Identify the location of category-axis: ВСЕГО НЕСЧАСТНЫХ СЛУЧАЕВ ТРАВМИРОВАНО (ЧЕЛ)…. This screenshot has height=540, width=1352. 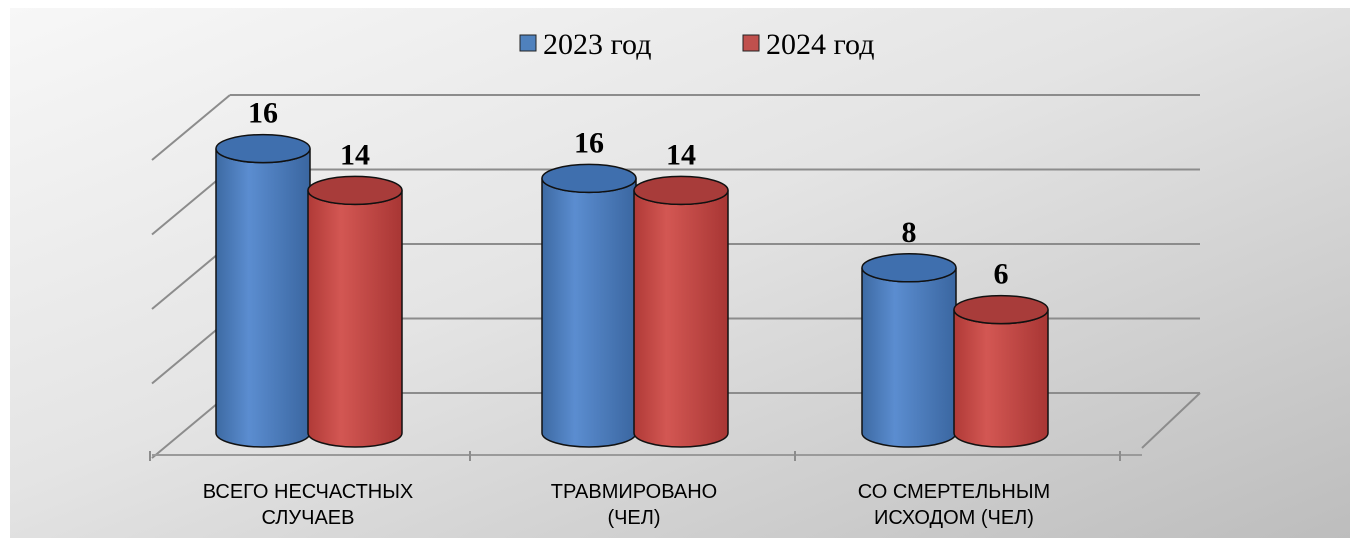
(626, 505).